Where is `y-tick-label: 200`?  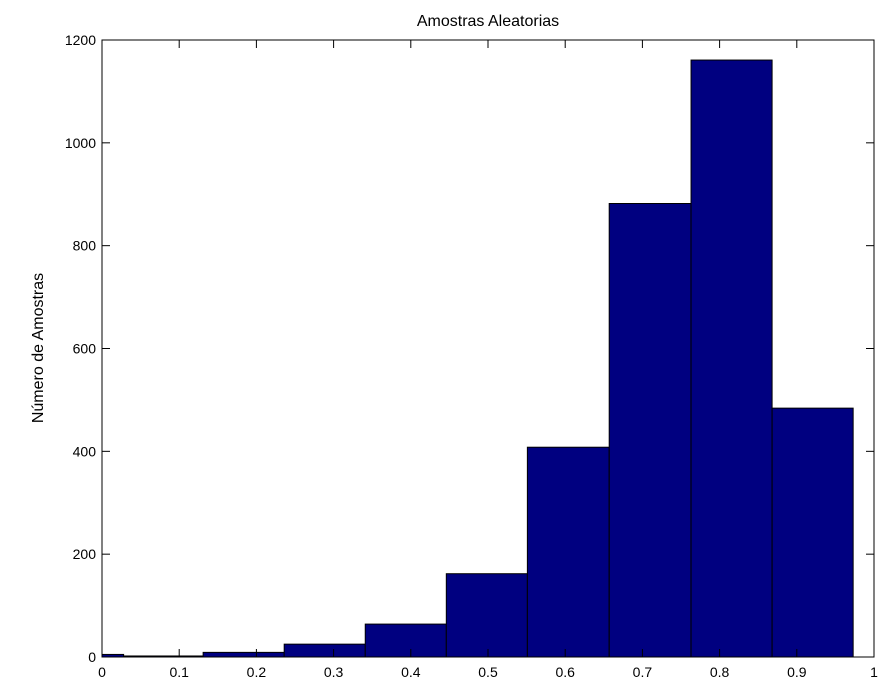
y-tick-label: 200 is located at coordinates (85, 554).